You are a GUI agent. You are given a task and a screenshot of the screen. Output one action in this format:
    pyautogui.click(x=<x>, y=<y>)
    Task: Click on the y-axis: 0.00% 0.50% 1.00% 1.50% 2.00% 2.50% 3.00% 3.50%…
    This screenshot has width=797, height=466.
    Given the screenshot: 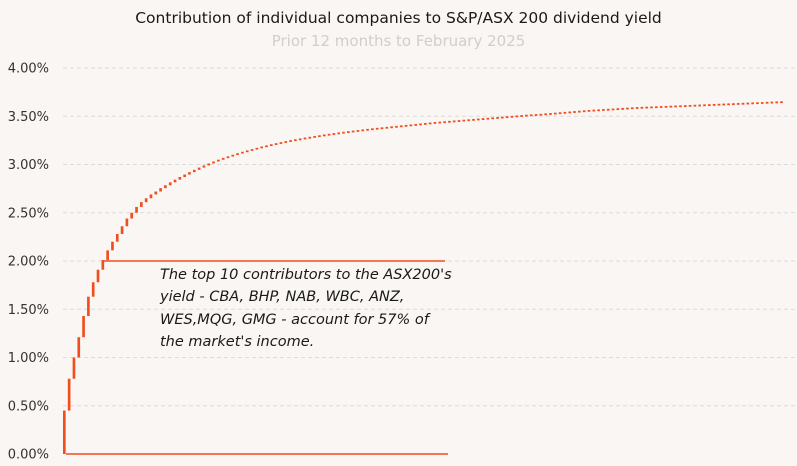 What is the action you would take?
    pyautogui.click(x=28, y=262)
    